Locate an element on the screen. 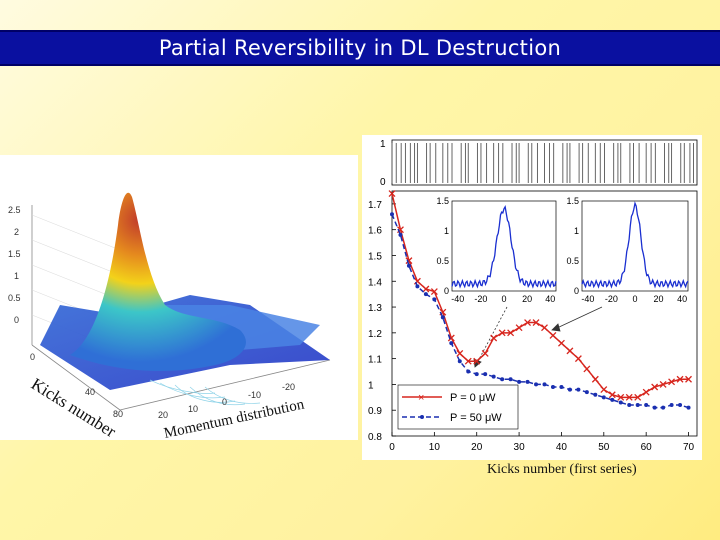 The image size is (720, 540). x-tick-label: 70 is located at coordinates (689, 447).